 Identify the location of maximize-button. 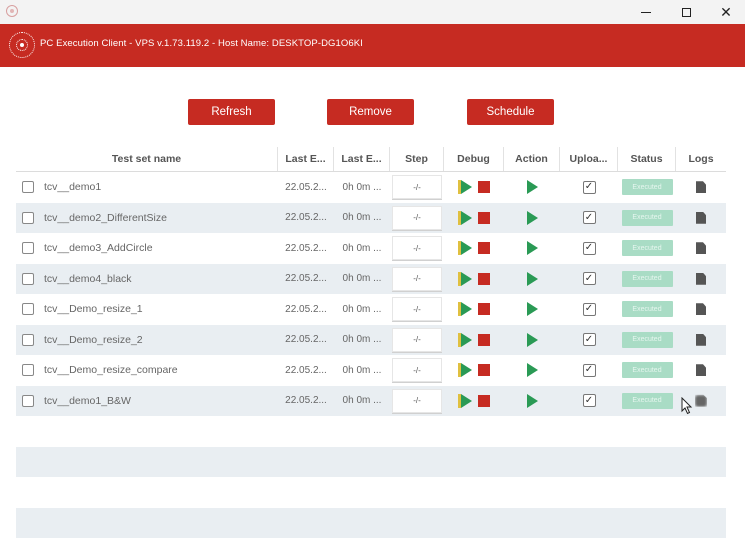
(686, 12).